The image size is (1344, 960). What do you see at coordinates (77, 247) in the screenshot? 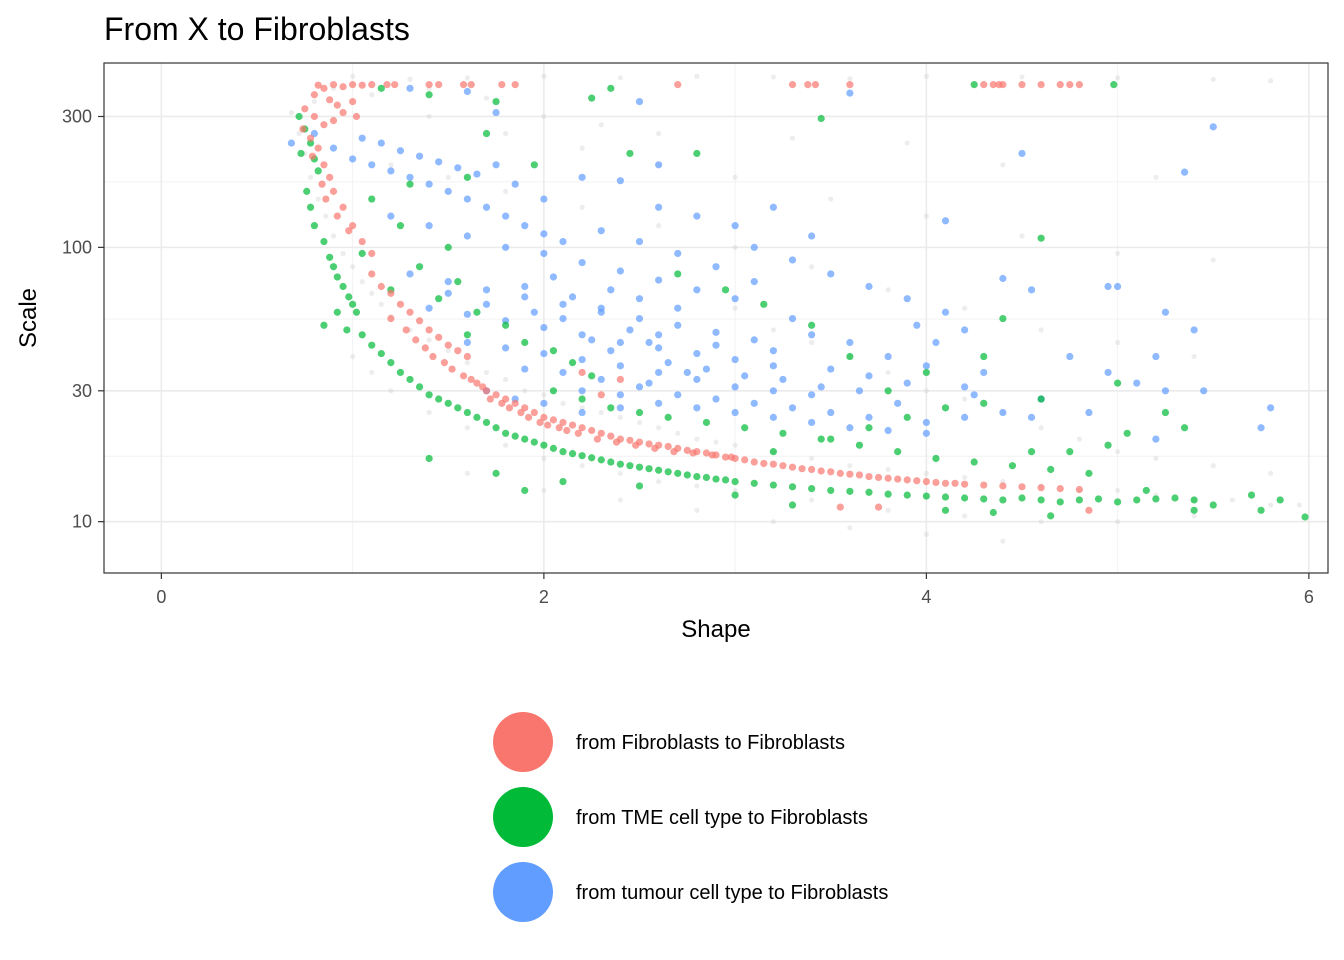
I see `y-tick-label: 100` at bounding box center [77, 247].